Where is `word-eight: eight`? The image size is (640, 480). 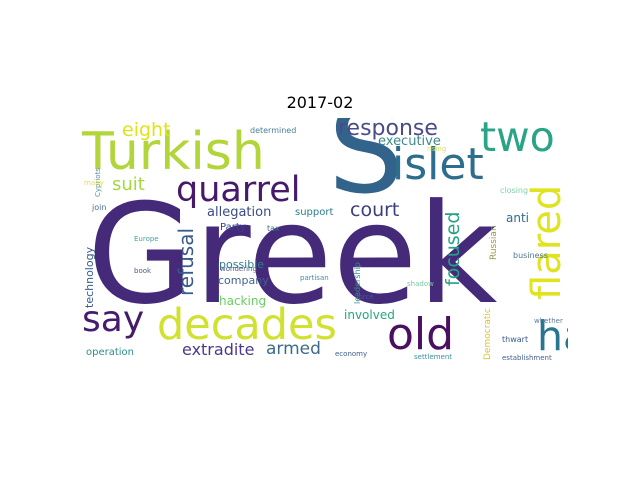
word-eight: eight is located at coordinates (146, 130).